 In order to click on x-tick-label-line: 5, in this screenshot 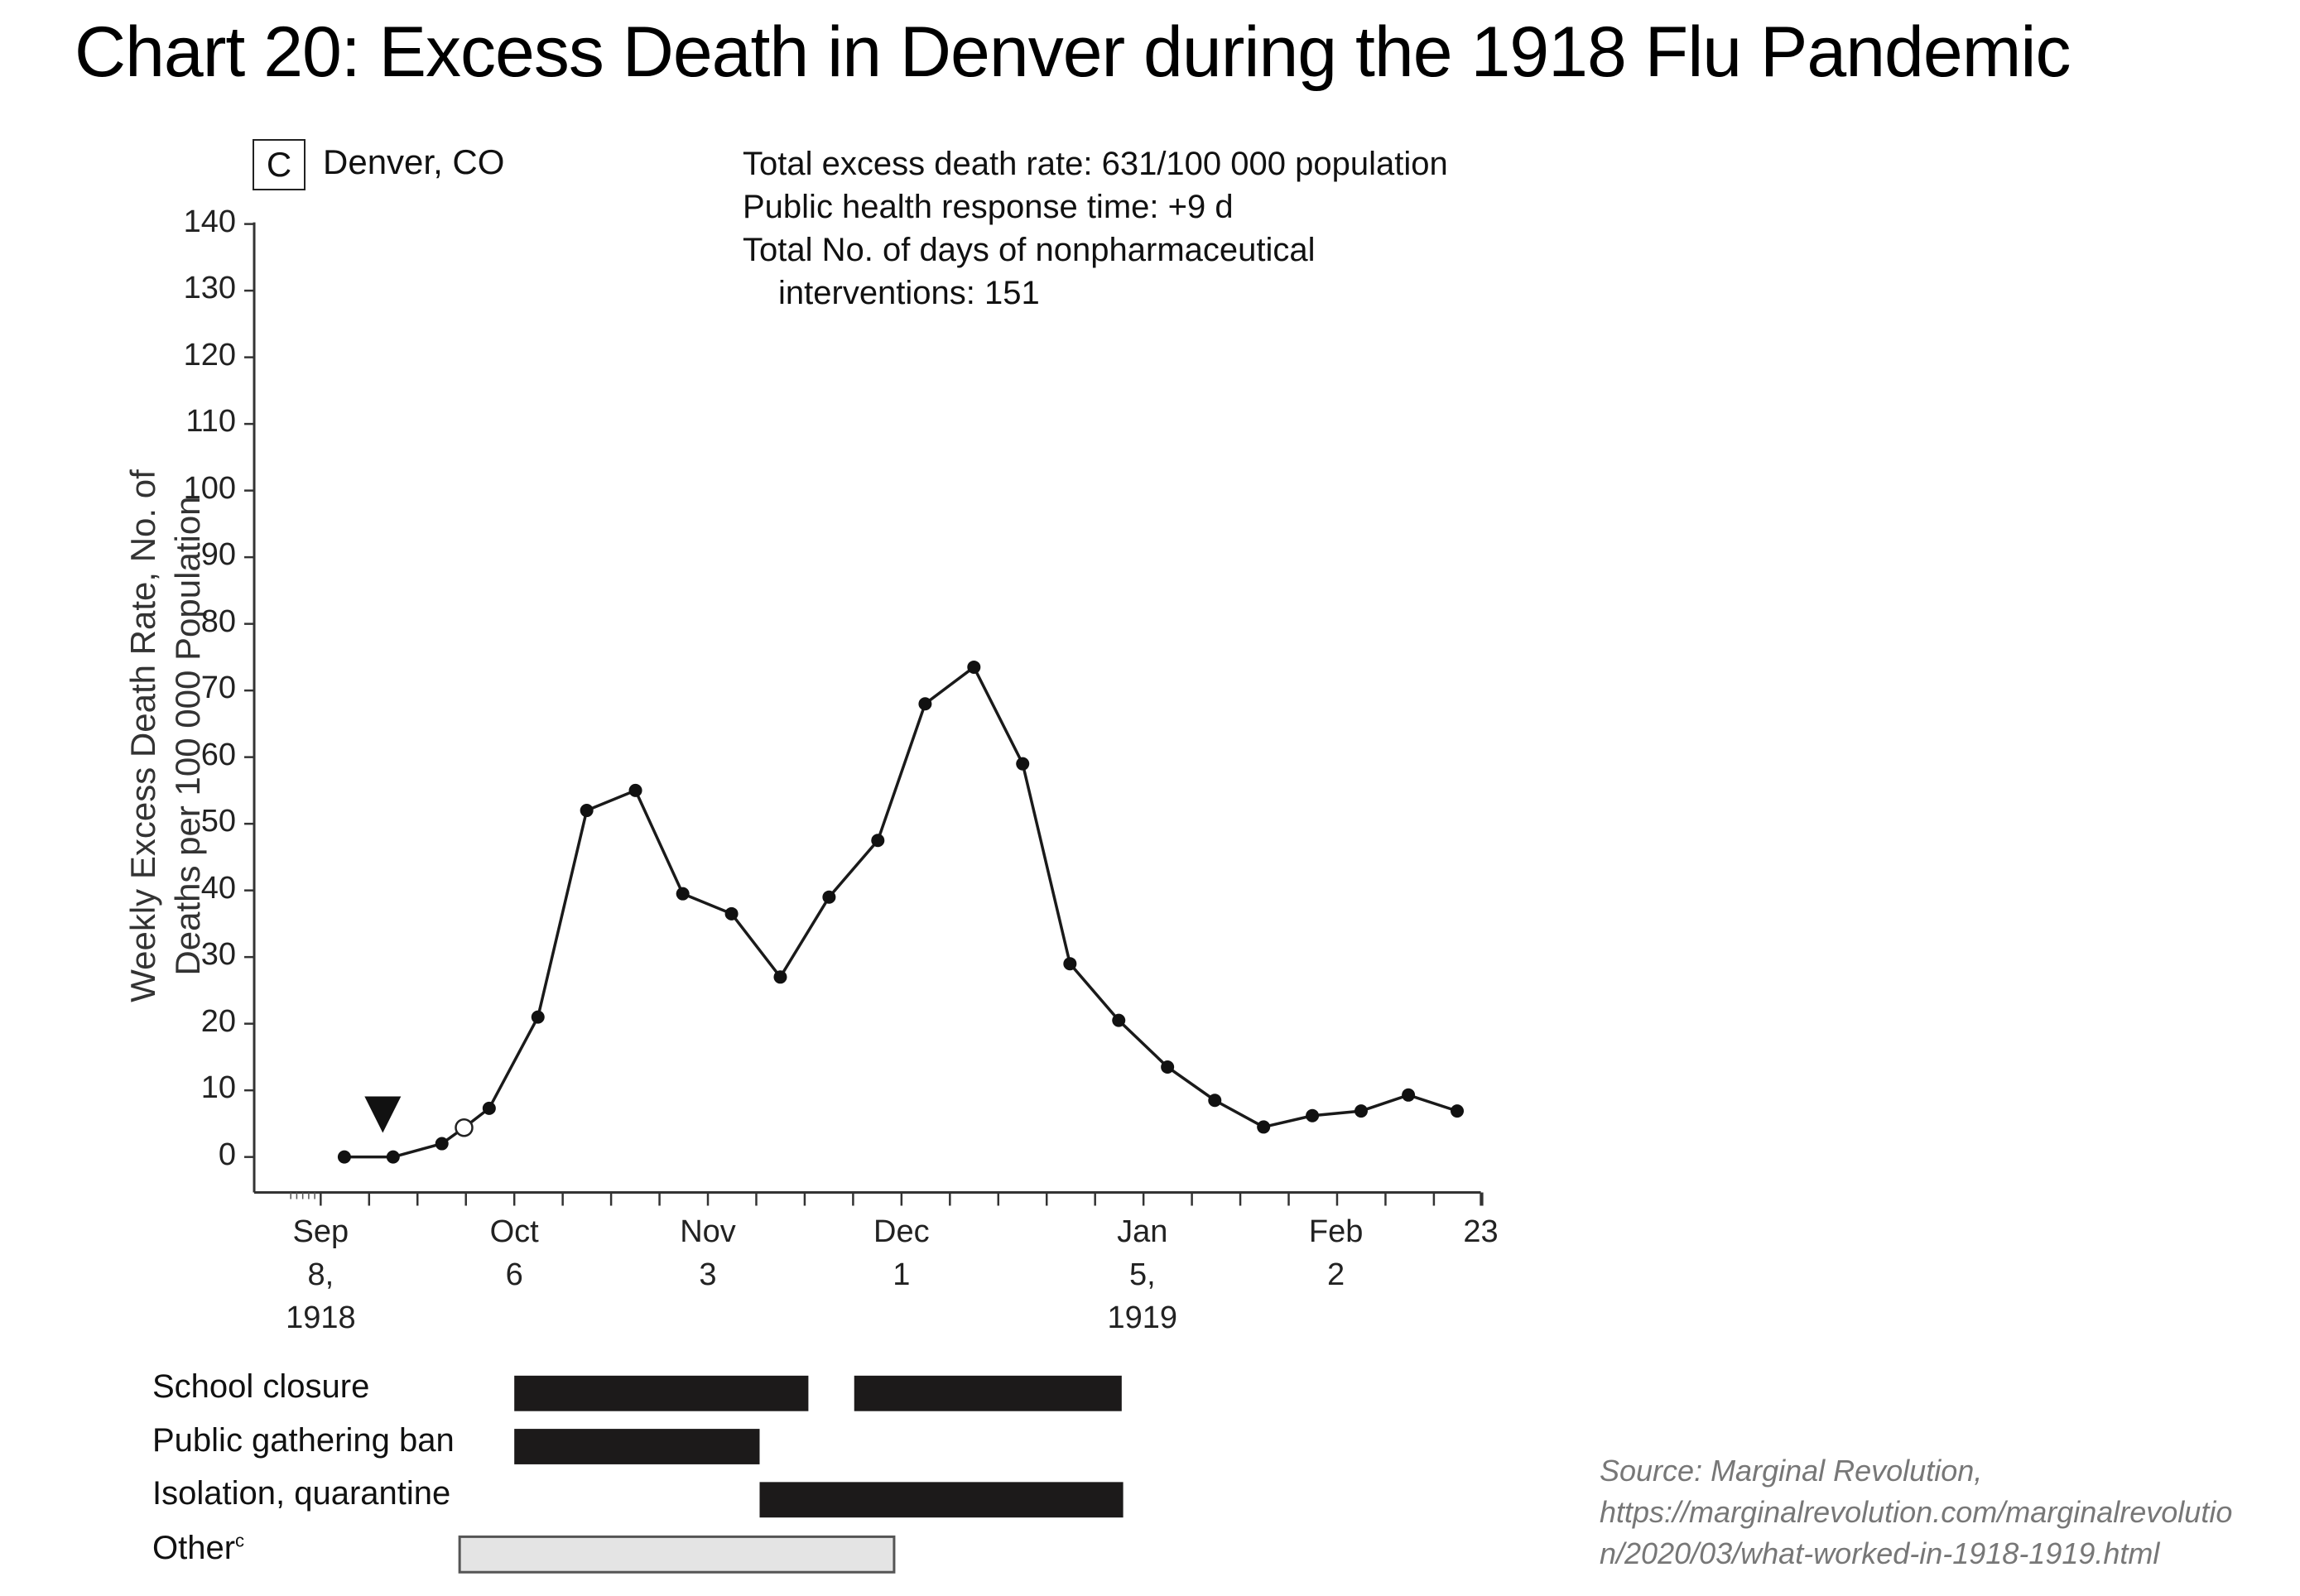, I will do `click(1142, 1275)`.